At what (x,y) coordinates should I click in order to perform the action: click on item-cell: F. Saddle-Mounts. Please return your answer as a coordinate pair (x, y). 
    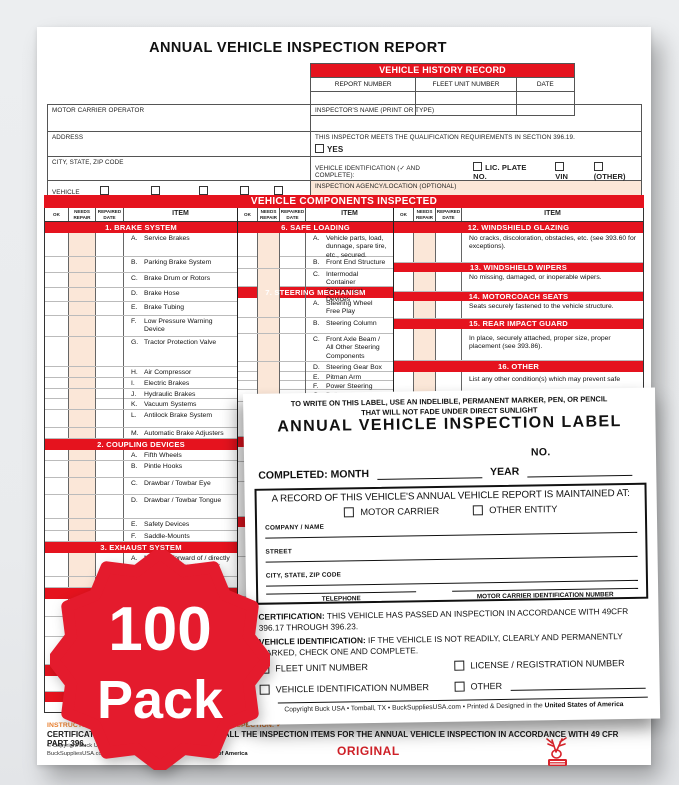
    Looking at the image, I should click on (180, 536).